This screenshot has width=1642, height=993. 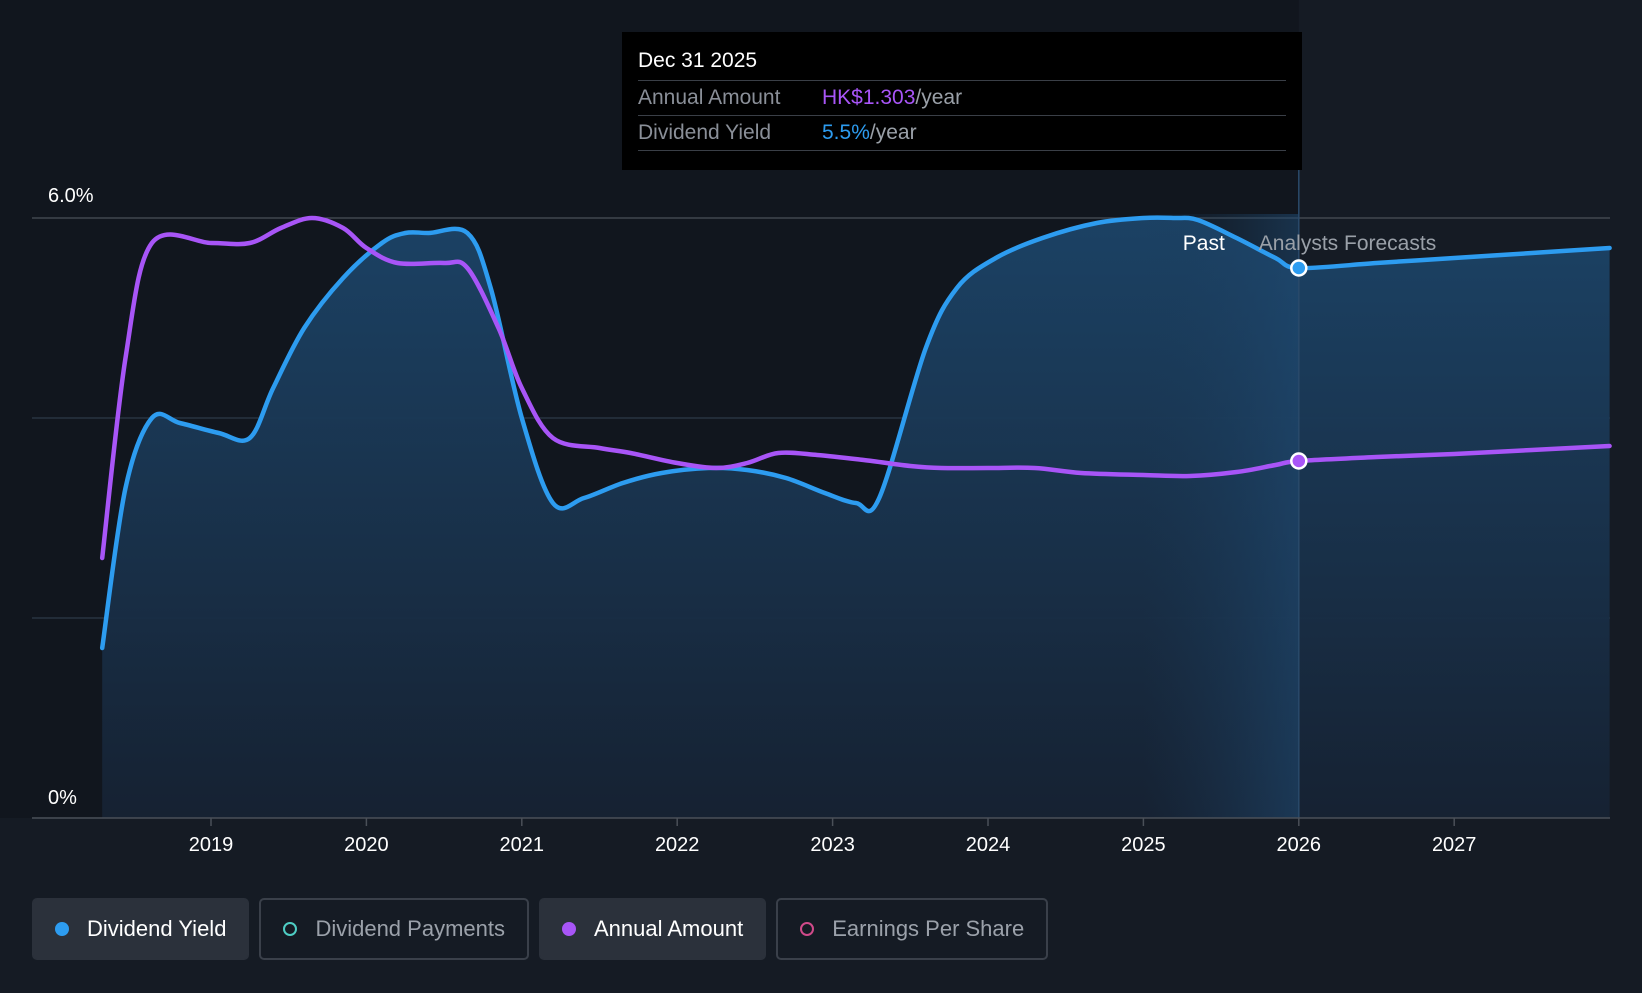 What do you see at coordinates (1347, 243) in the screenshot?
I see `forecast-label: Analysts Forecasts` at bounding box center [1347, 243].